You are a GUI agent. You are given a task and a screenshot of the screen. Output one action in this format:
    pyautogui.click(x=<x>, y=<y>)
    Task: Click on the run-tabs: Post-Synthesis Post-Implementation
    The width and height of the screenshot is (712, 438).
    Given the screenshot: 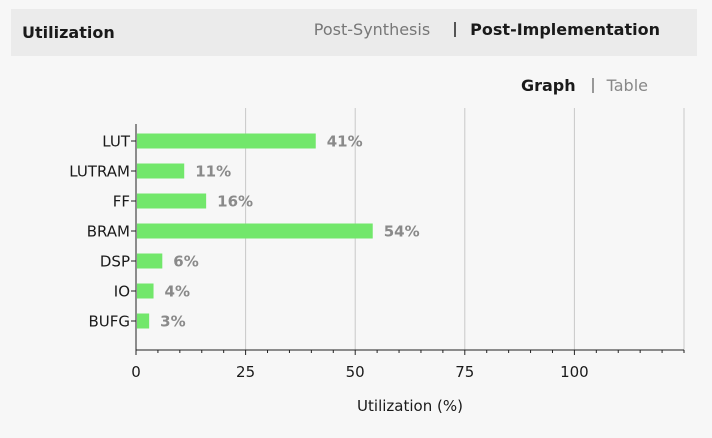 What is the action you would take?
    pyautogui.click(x=487, y=29)
    